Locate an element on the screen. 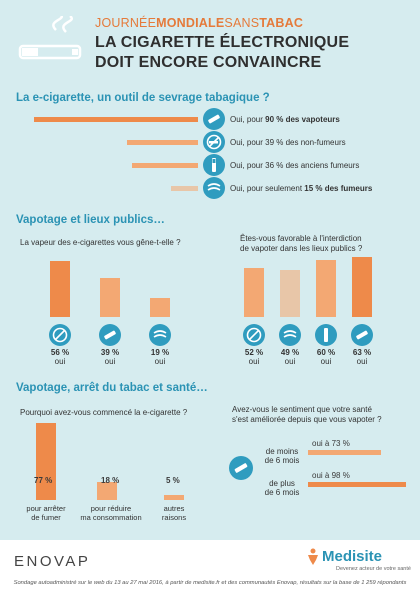  category-label: de plus de 6 mois is located at coordinates (282, 488).